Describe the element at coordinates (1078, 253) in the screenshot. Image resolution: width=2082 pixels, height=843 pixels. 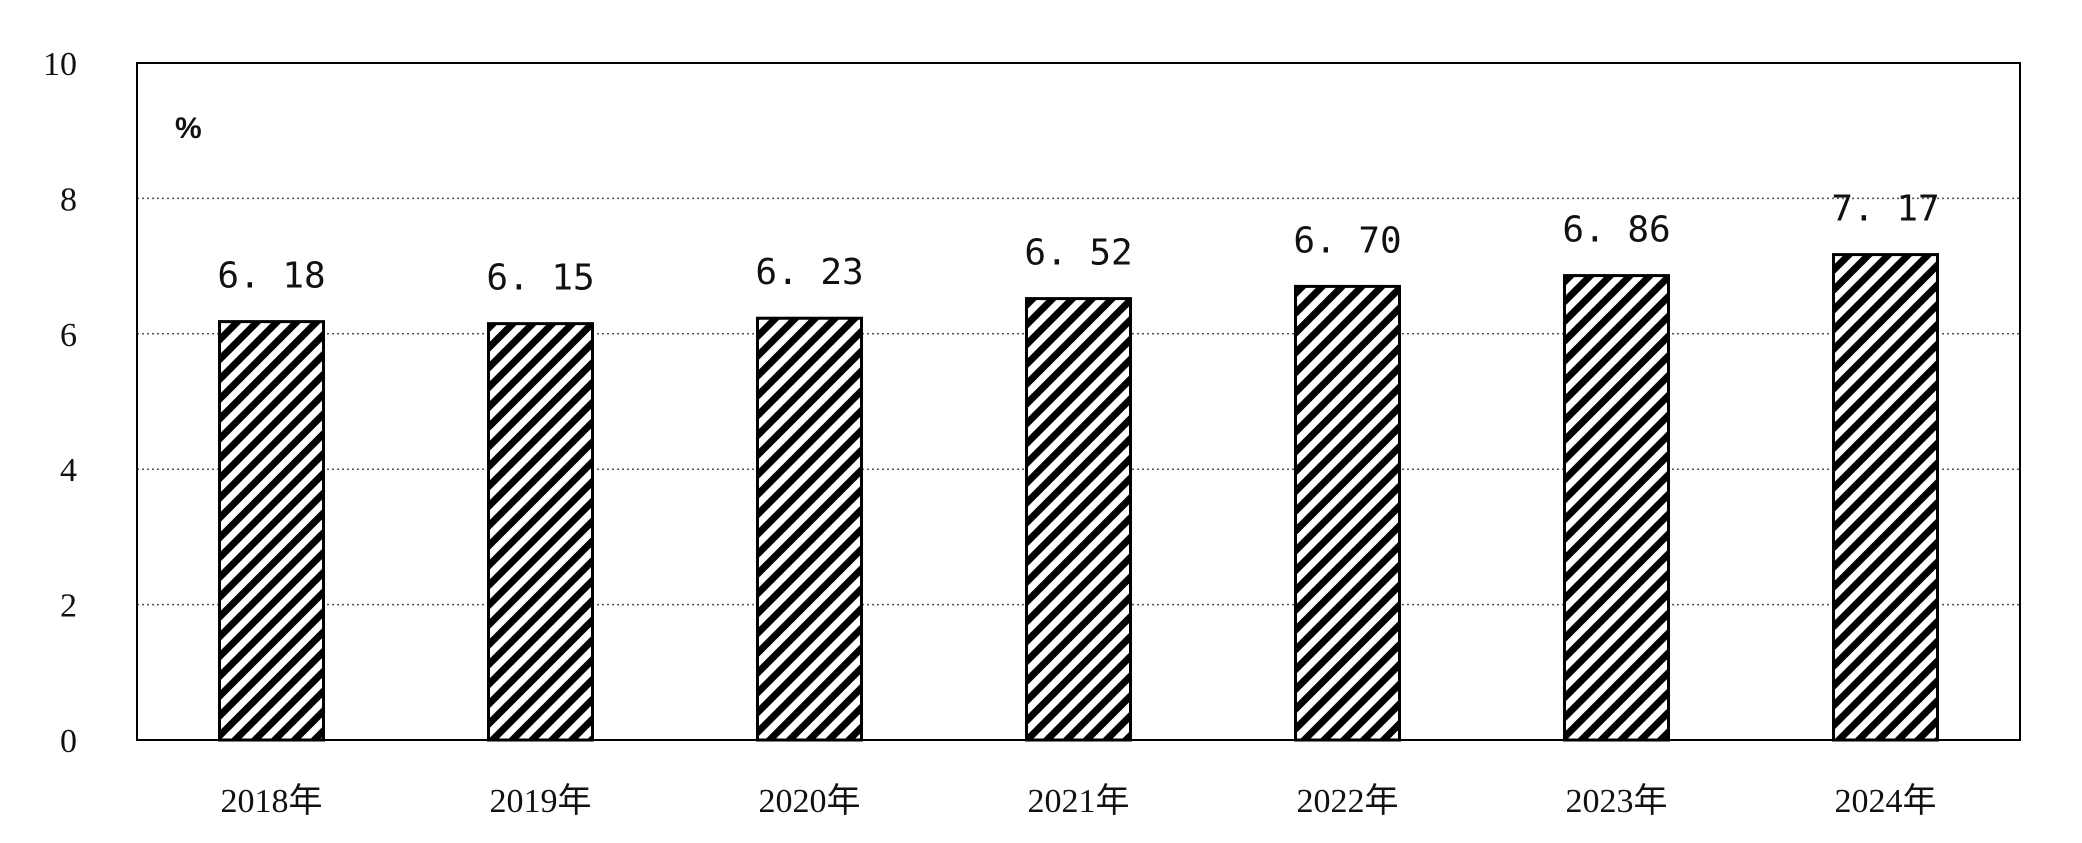
I see `data-label: 6. 52` at that location.